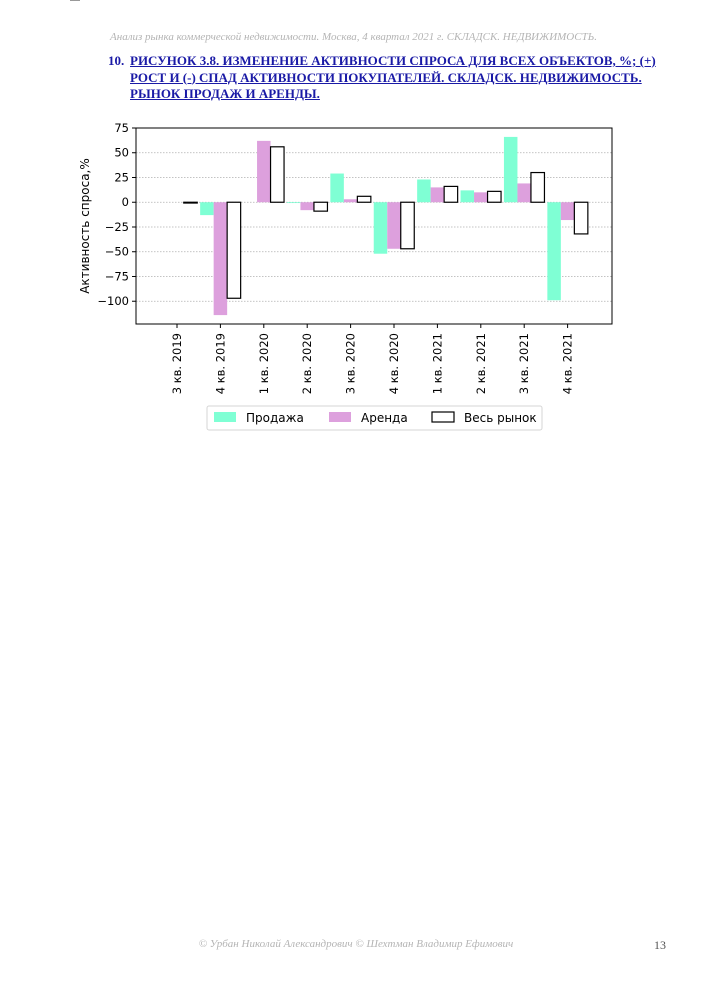  Describe the element at coordinates (75, 0) in the screenshot. I see `top-rule` at that location.